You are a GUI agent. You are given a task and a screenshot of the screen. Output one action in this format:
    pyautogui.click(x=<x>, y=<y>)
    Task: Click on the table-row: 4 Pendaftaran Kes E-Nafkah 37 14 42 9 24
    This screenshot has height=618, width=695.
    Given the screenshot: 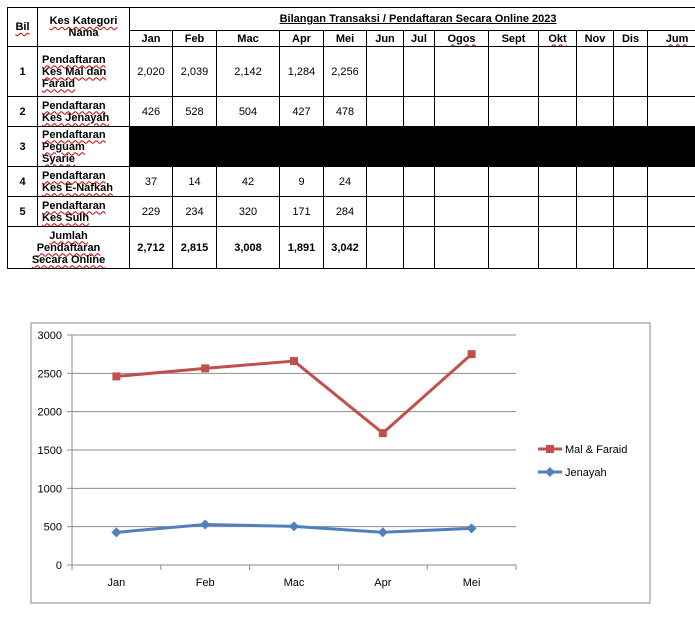 What is the action you would take?
    pyautogui.click(x=351, y=181)
    